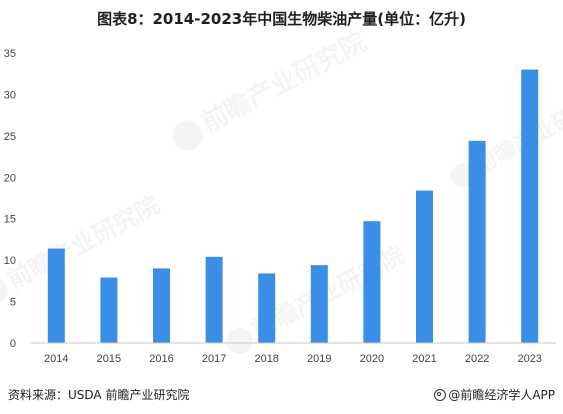  I want to click on bar-2014, so click(56, 295).